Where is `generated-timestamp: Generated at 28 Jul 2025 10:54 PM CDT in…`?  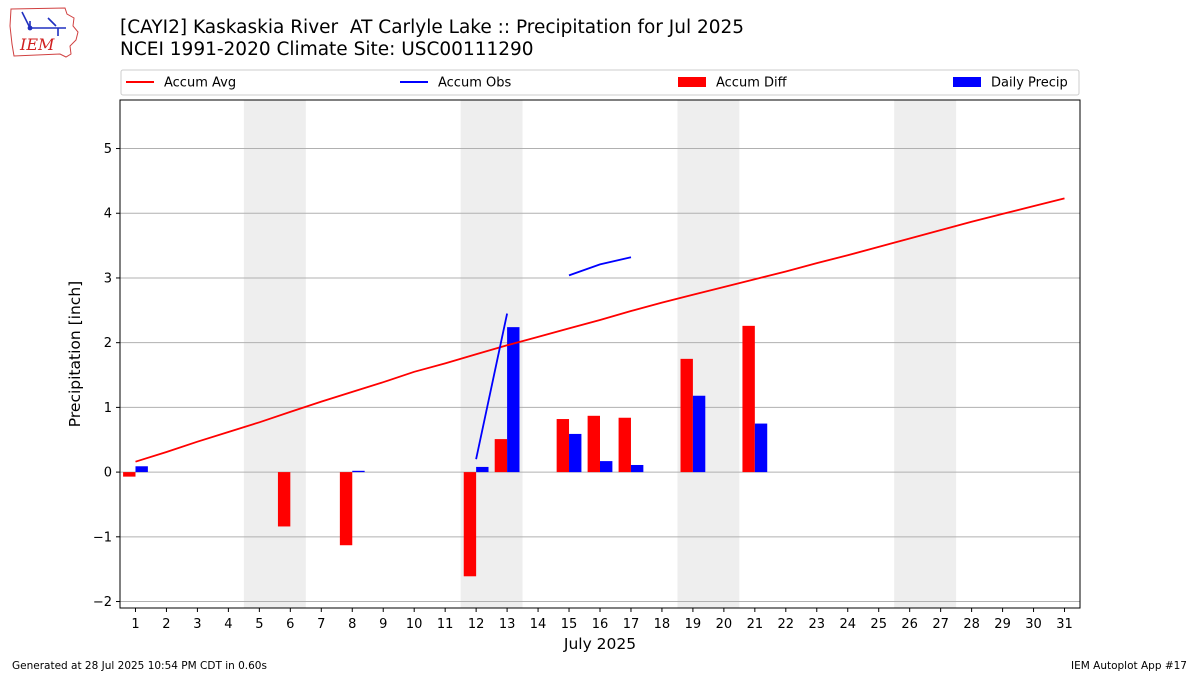
generated-timestamp: Generated at 28 Jul 2025 10:54 PM CDT in… is located at coordinates (139, 666).